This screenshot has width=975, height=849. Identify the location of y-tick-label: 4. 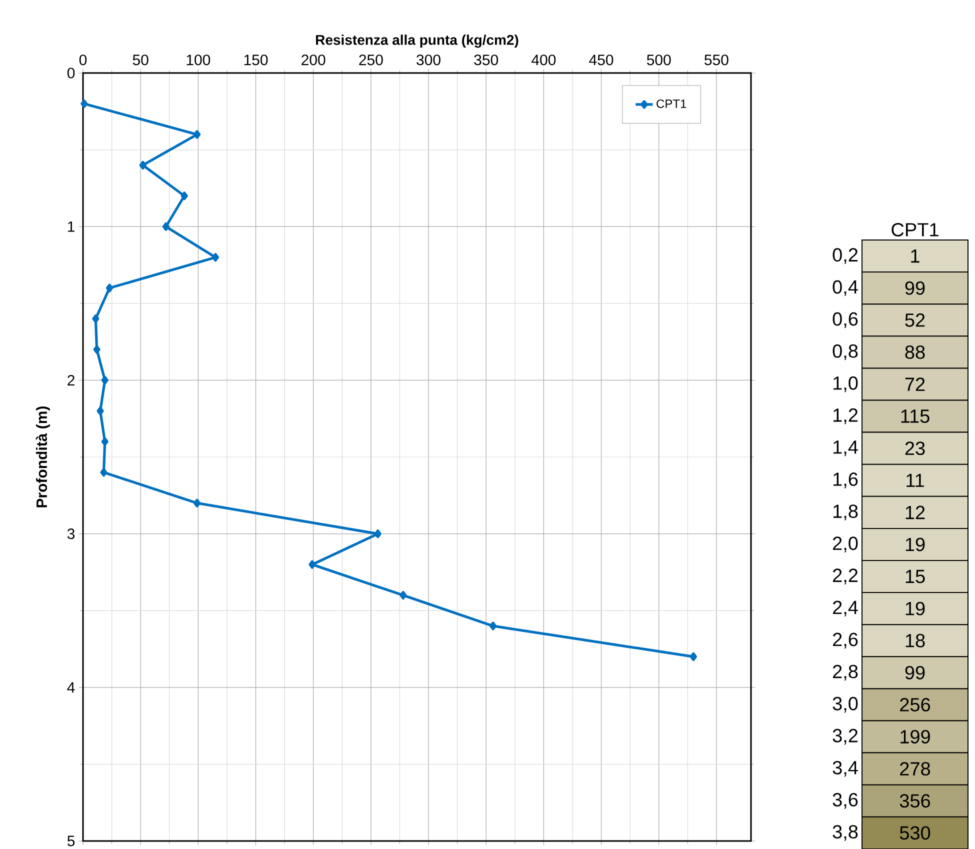
(71, 687).